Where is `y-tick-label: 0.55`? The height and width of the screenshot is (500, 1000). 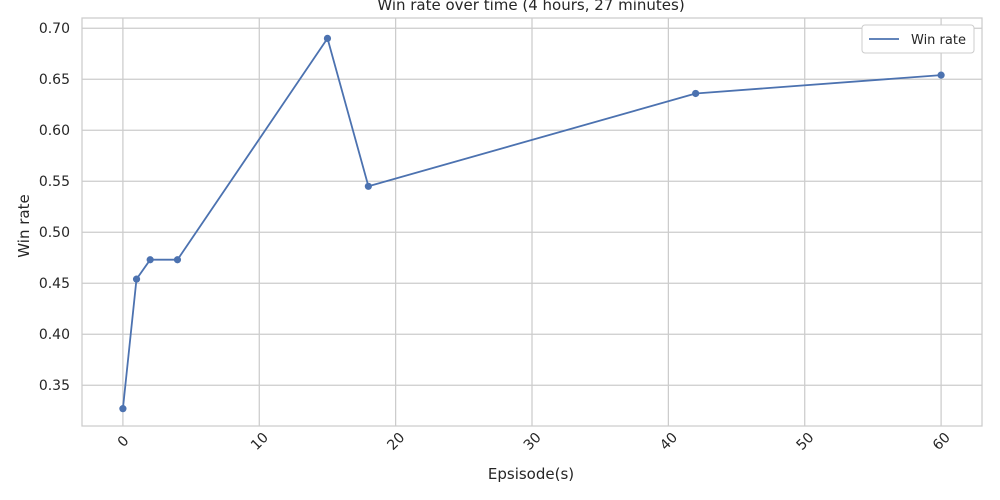
y-tick-label: 0.55 is located at coordinates (54, 182).